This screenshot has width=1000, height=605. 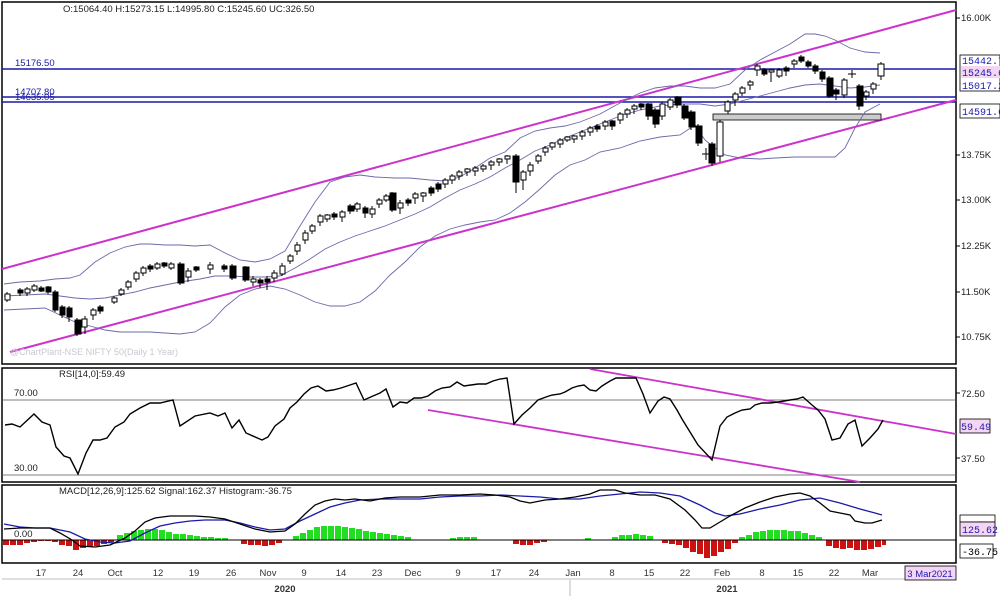 What do you see at coordinates (980, 553) in the screenshot?
I see `histogram-current-tag: -36.75` at bounding box center [980, 553].